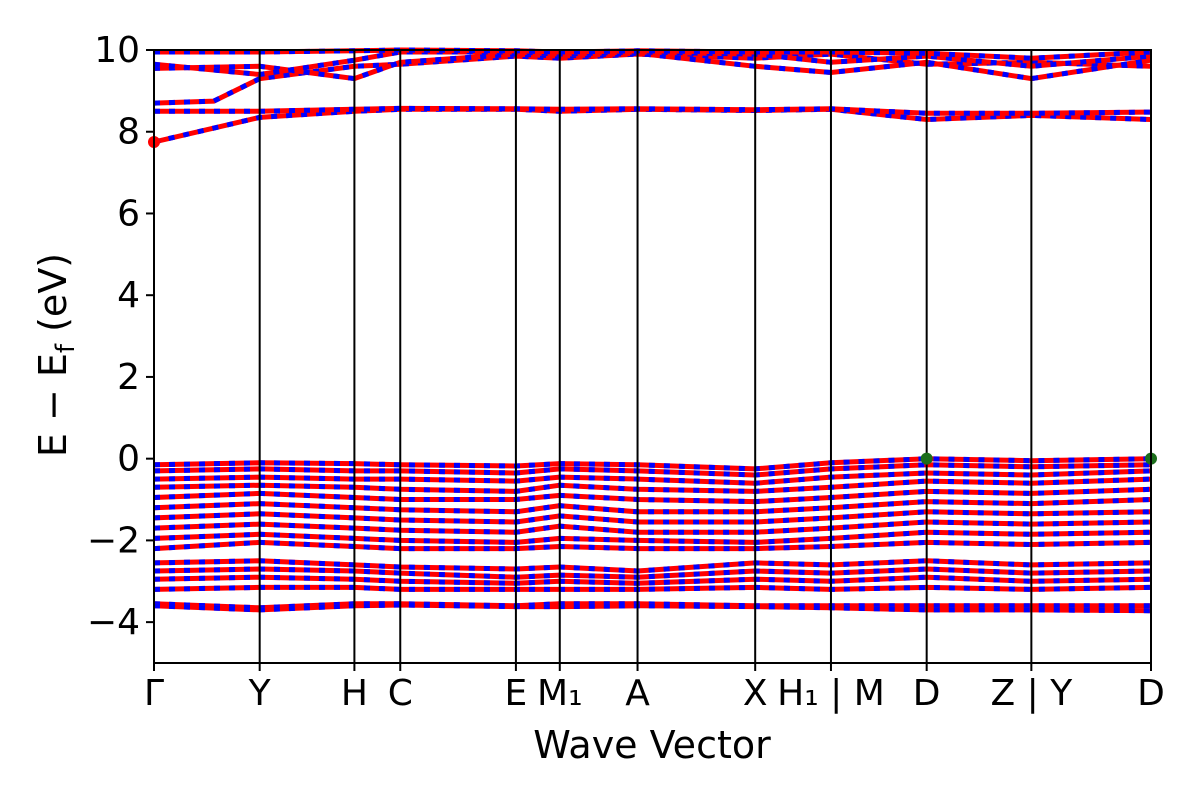 This screenshot has width=1200, height=800. I want to click on valence-band-4-dash, so click(652, 495).